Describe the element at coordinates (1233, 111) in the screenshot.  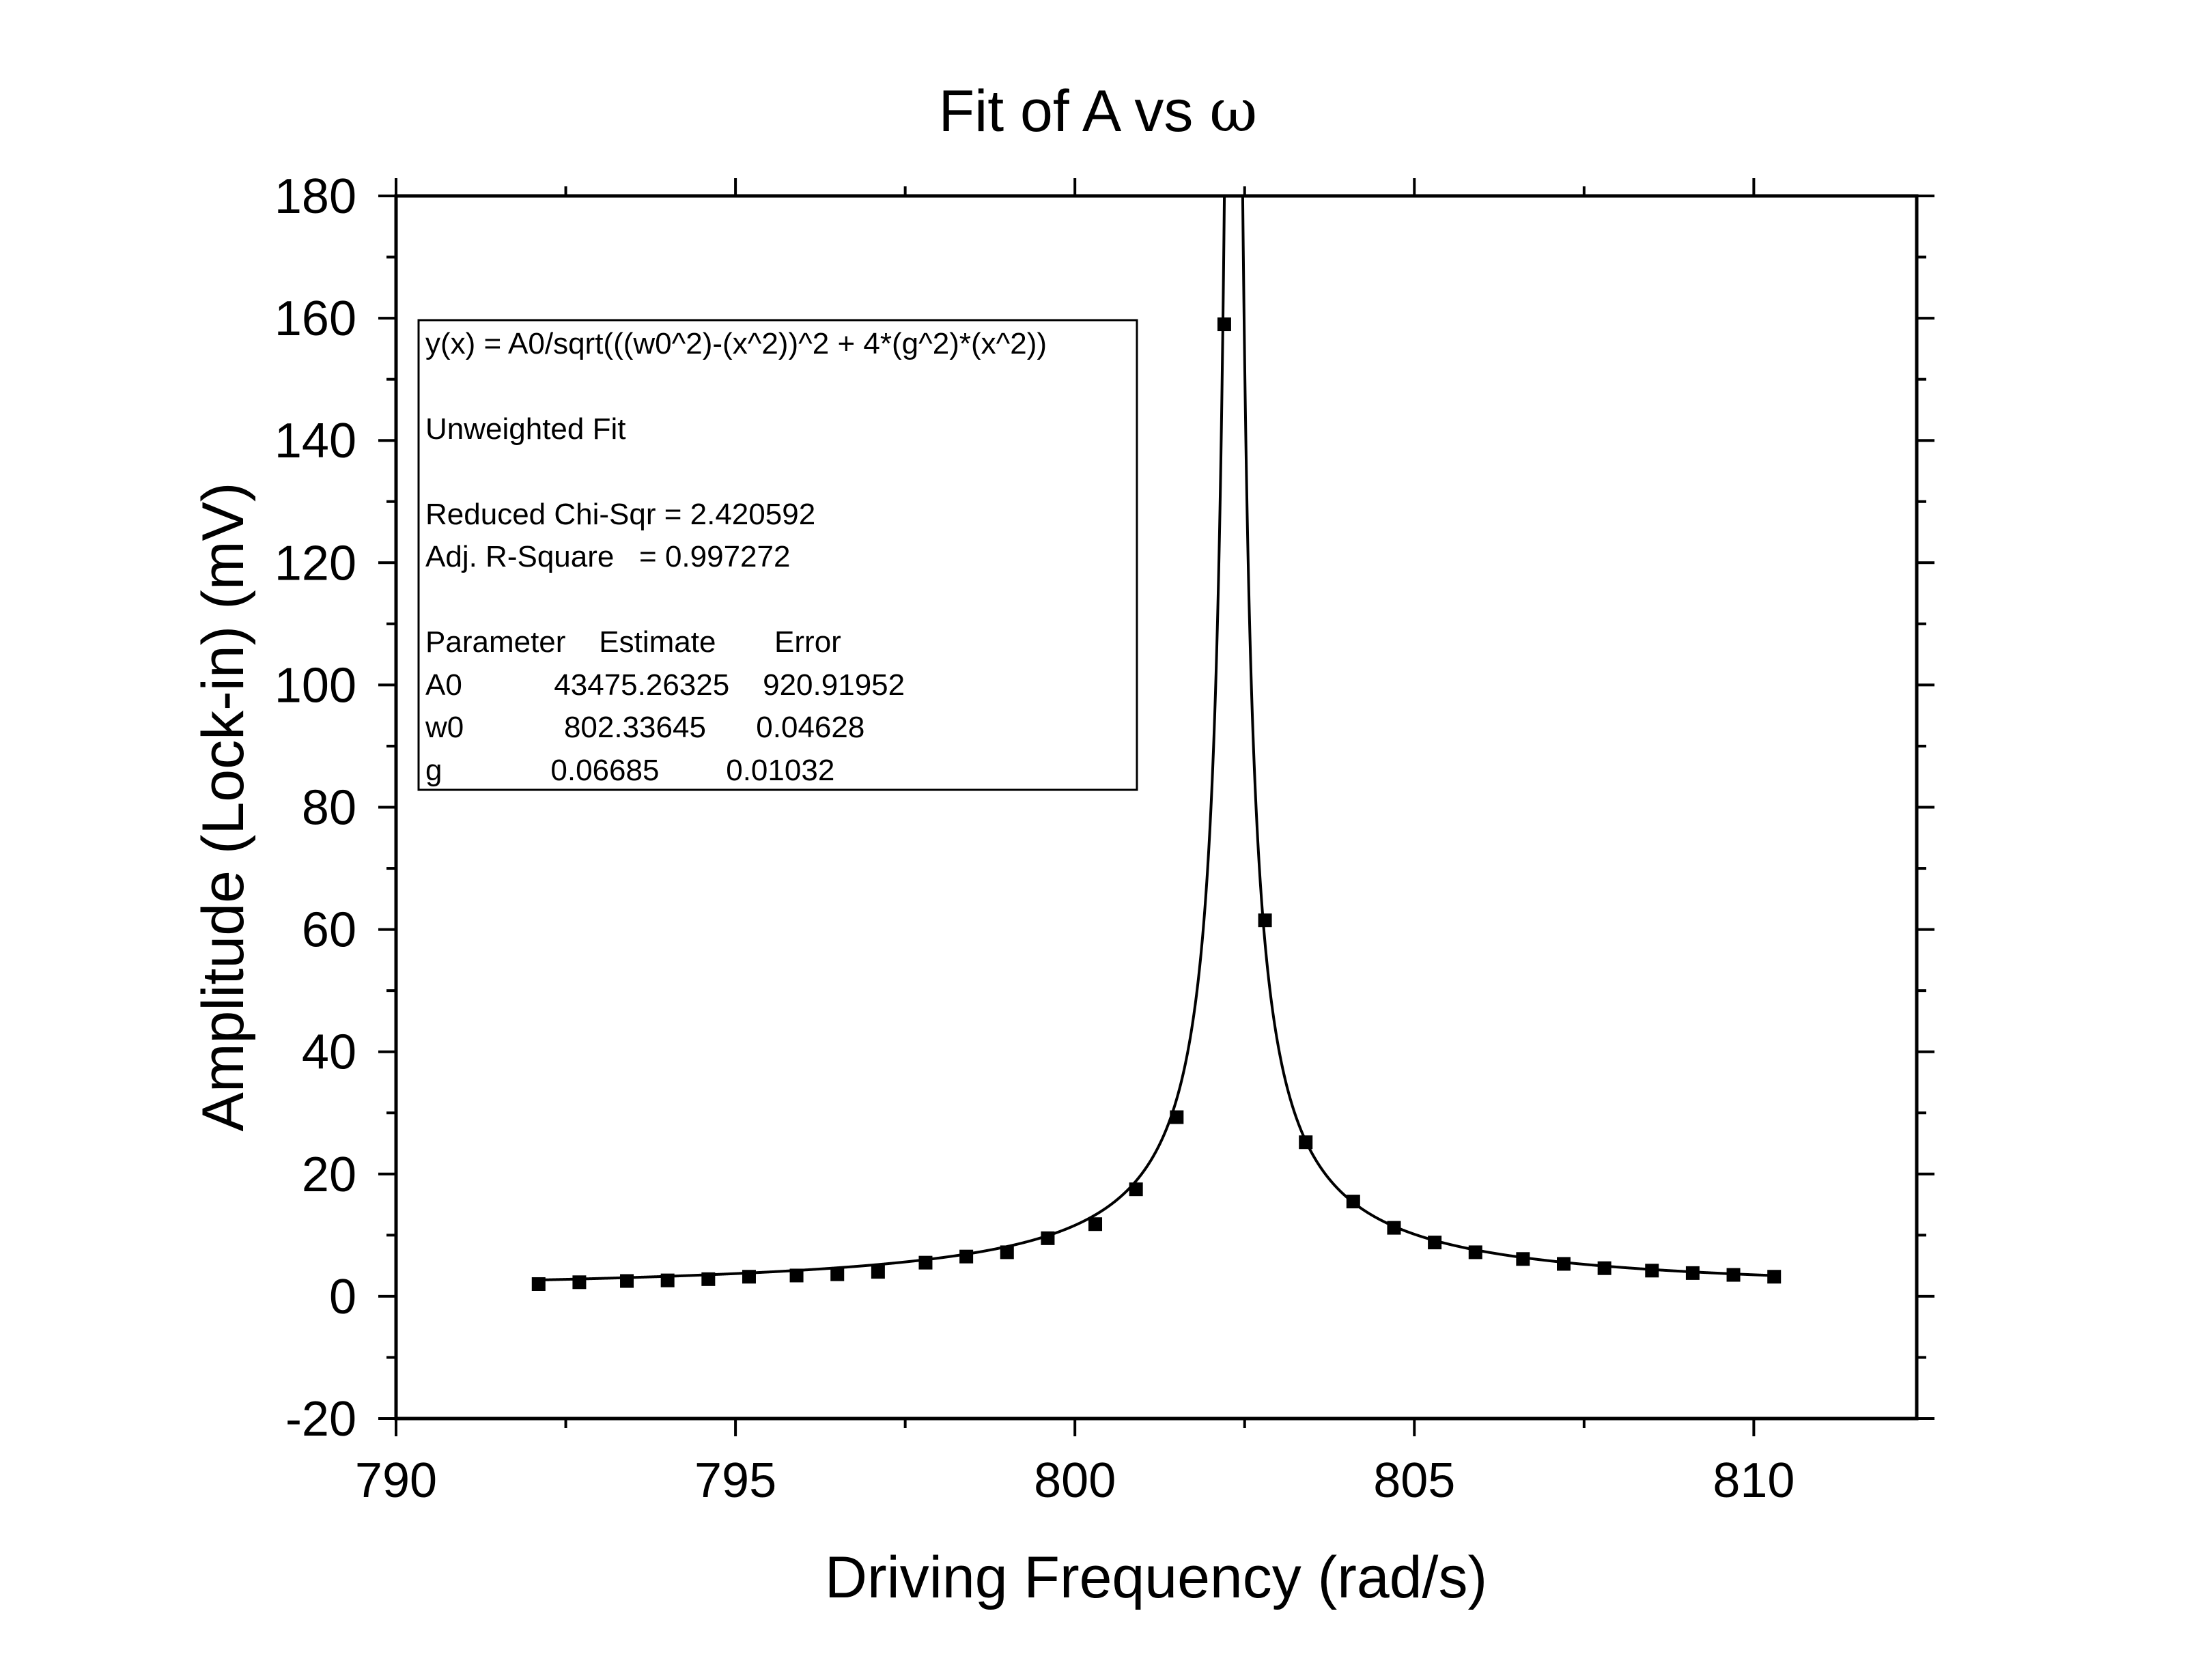
I see `chart-title-omega: ω` at that location.